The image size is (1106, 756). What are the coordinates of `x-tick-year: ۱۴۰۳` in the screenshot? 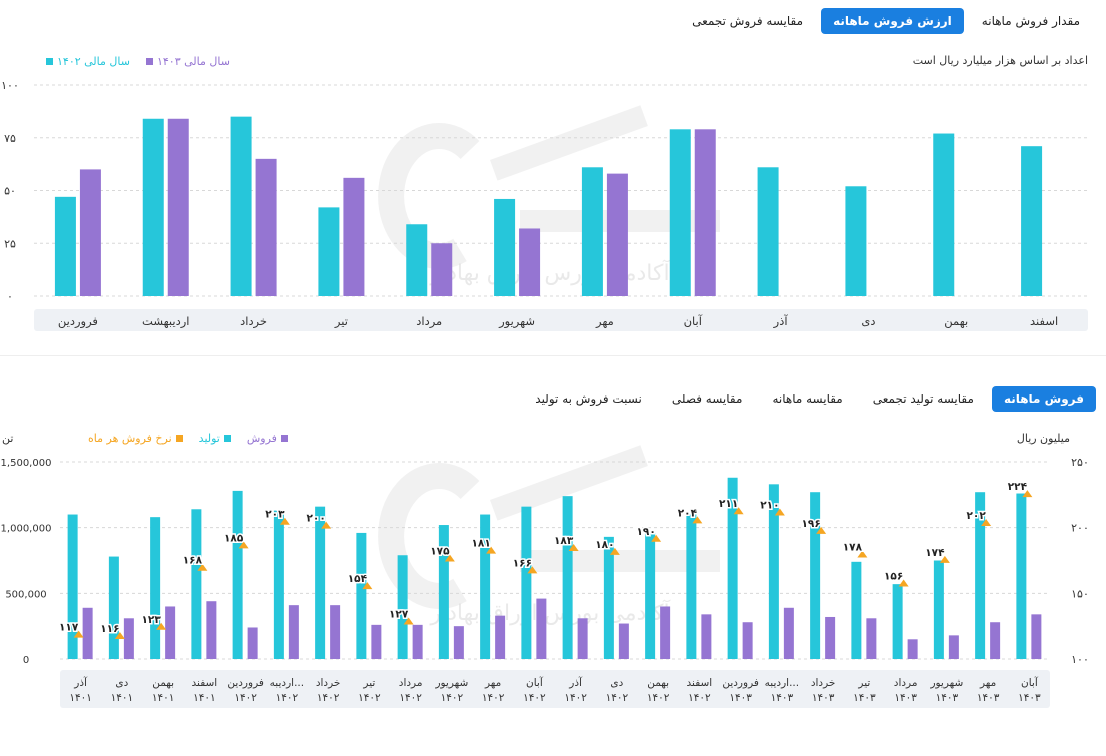 It's located at (864, 698).